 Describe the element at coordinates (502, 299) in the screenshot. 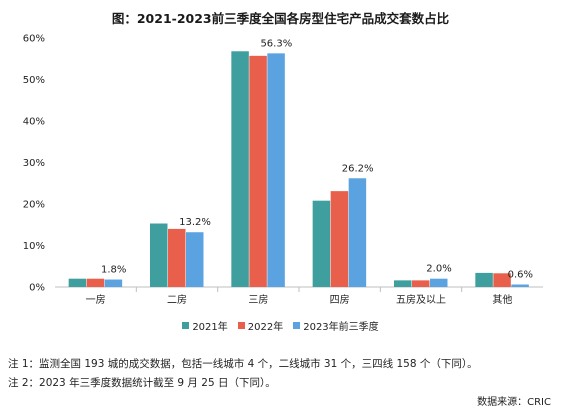

I see `x-tick-label: 其他` at that location.